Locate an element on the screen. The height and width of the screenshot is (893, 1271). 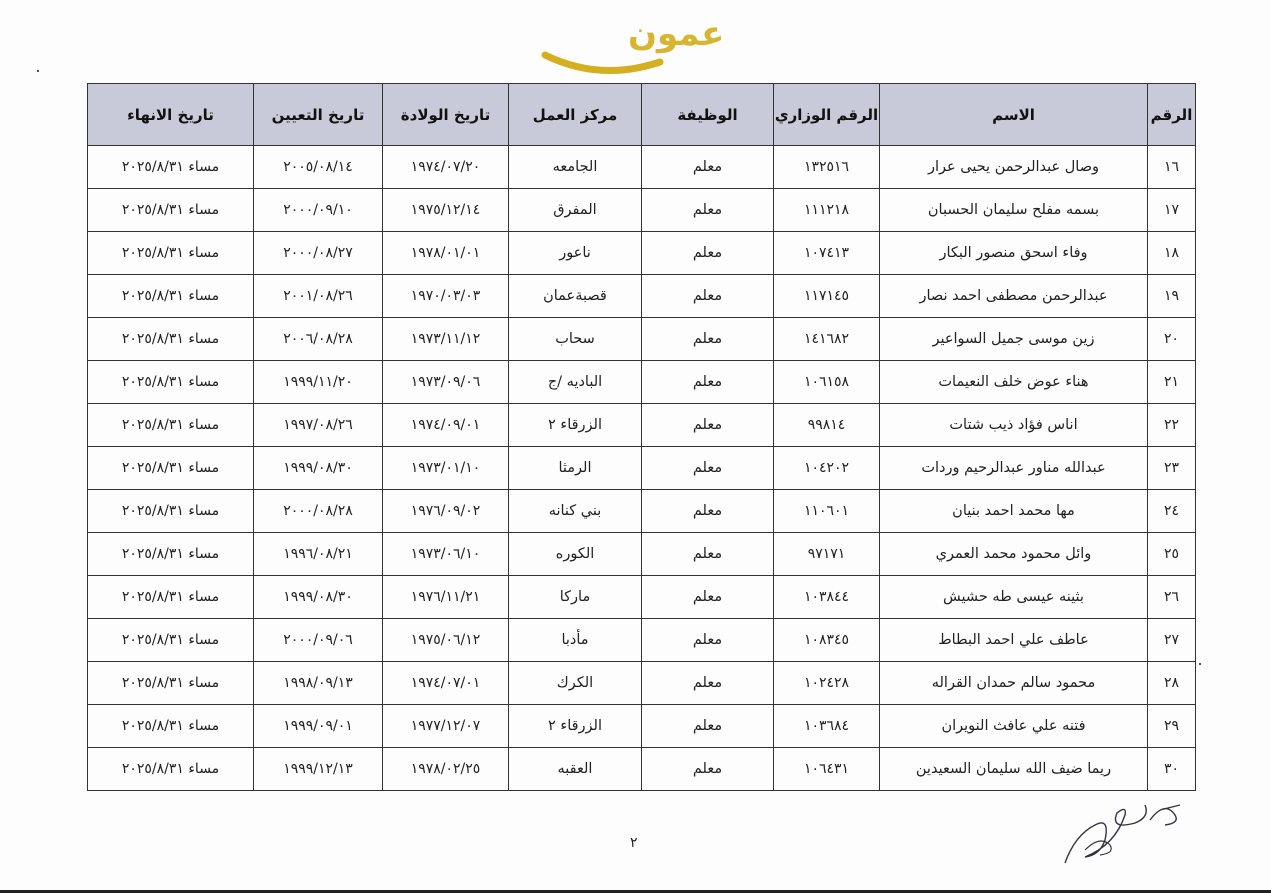
employee-name: عبدالله مناور عبدالرحيم وردات is located at coordinates (1013, 468).